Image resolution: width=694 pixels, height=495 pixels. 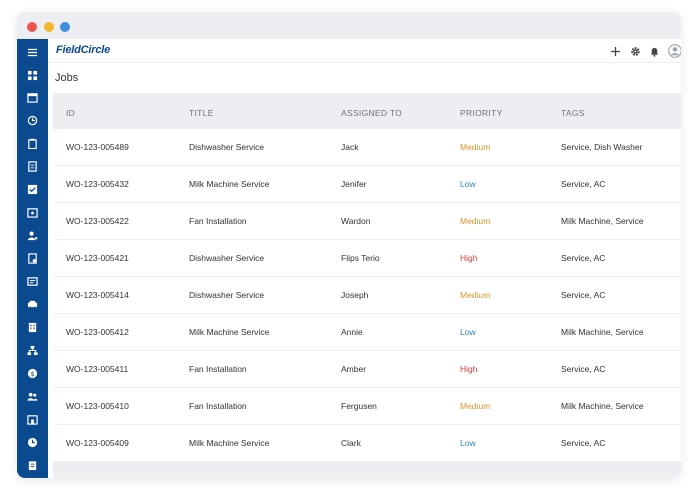 What do you see at coordinates (350, 147) in the screenshot?
I see `job-assignee: Jack` at bounding box center [350, 147].